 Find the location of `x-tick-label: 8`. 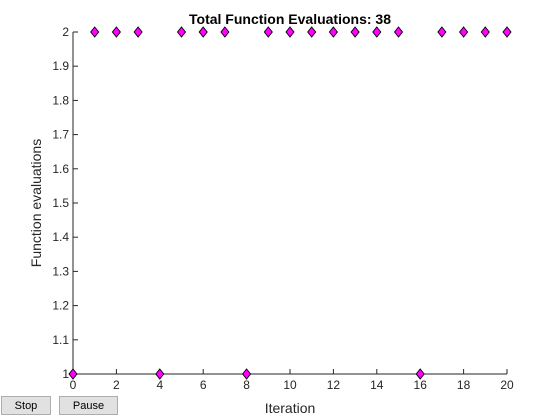

x-tick-label: 8 is located at coordinates (246, 385).